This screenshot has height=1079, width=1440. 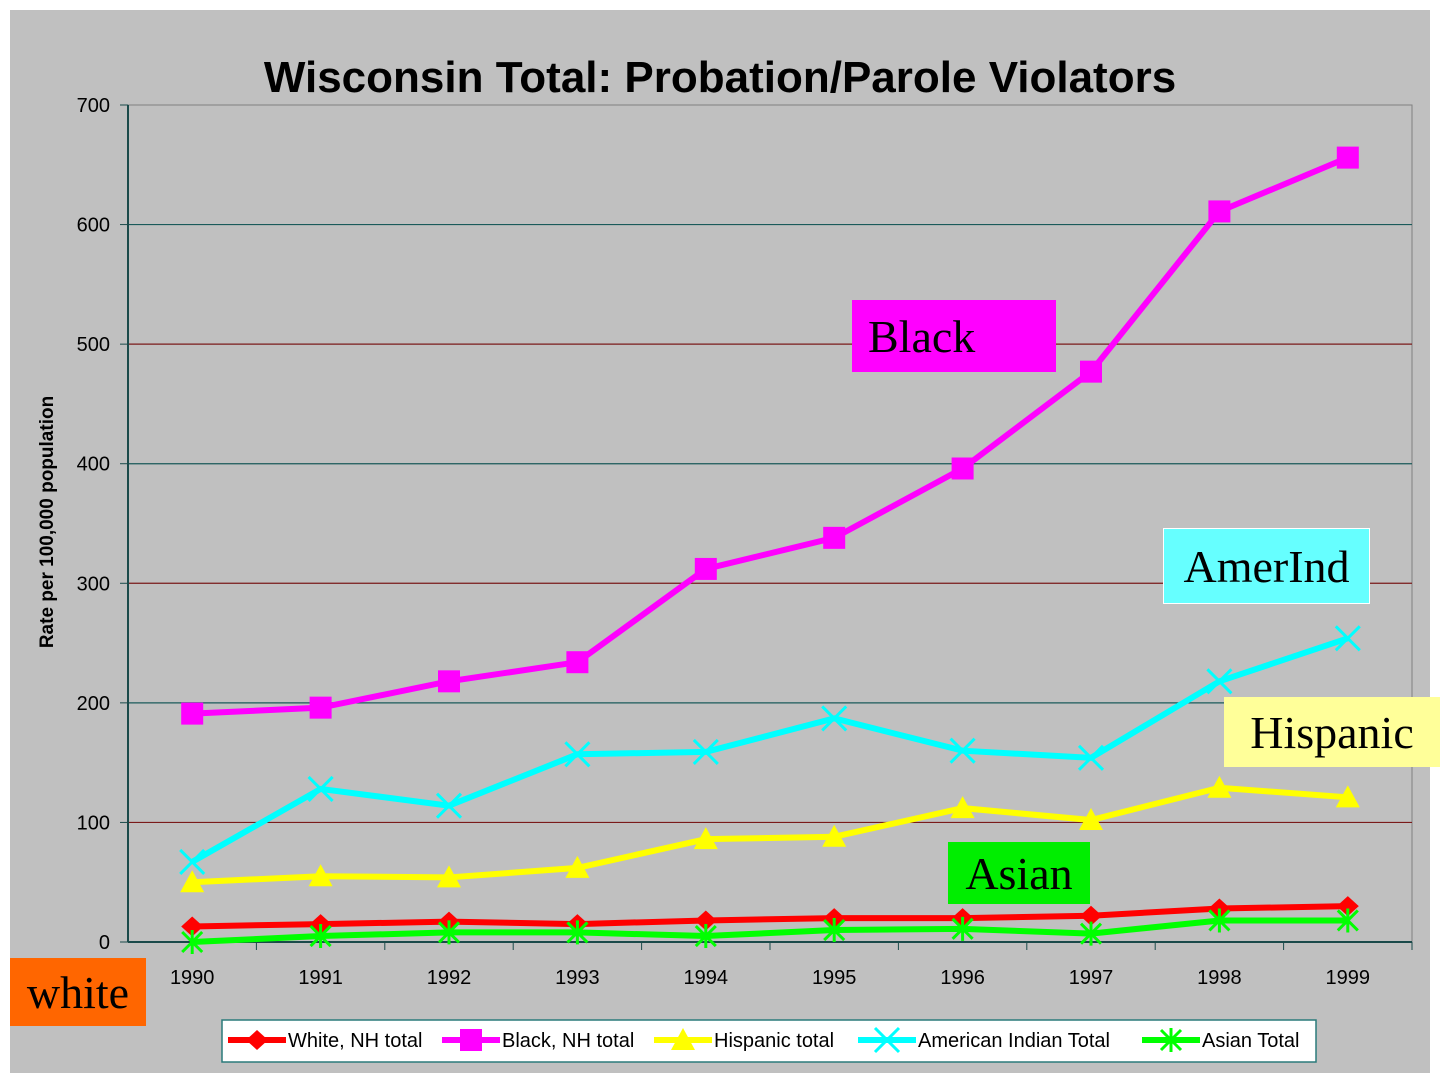 I want to click on annotation-text: AmerInd, so click(x=1266, y=566).